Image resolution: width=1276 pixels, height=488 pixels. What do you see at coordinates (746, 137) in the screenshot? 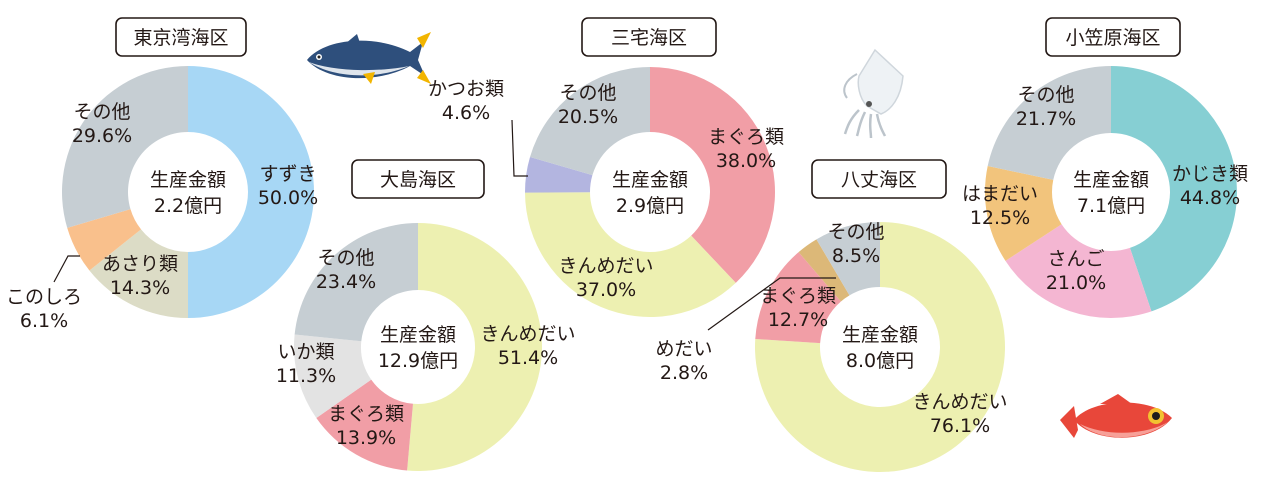
I see `slice-name-2-0: まぐろ類` at bounding box center [746, 137].